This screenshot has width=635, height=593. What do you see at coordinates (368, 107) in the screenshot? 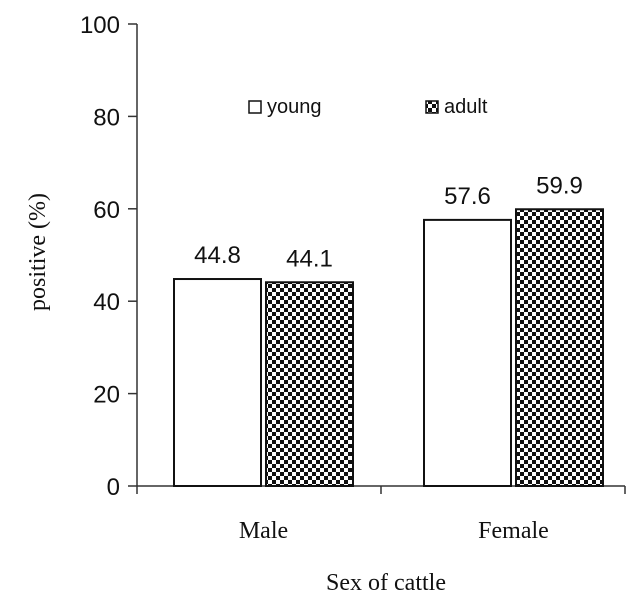
I see `legend: young adult` at bounding box center [368, 107].